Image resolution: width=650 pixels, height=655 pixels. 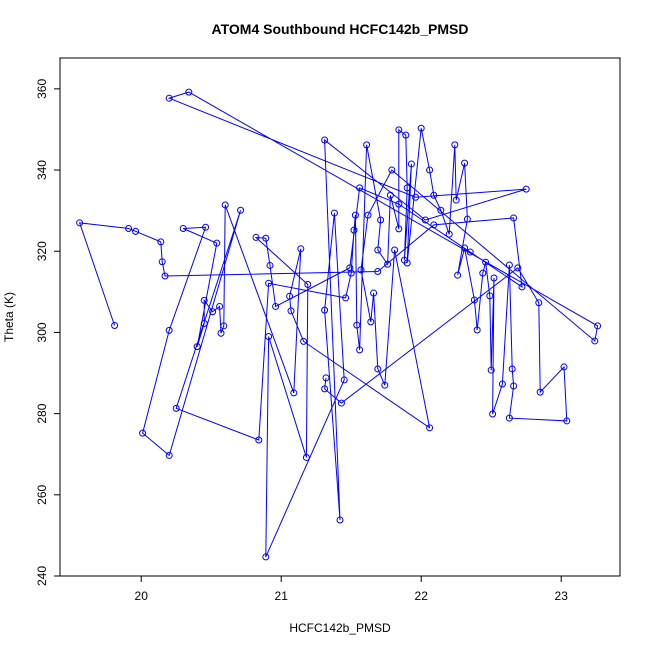 What do you see at coordinates (142, 596) in the screenshot?
I see `x-tick-label: 20` at bounding box center [142, 596].